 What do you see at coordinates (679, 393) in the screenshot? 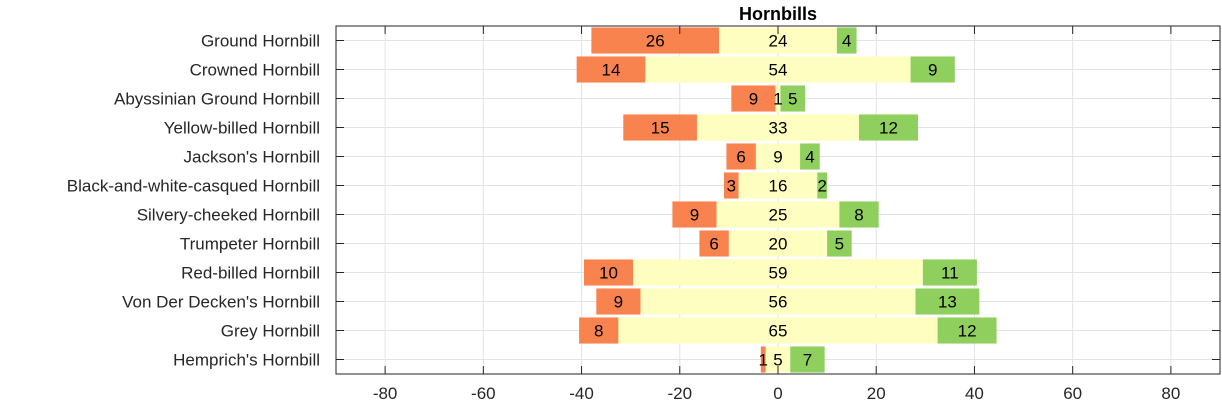
I see `x-tick-label: -20` at bounding box center [679, 393].